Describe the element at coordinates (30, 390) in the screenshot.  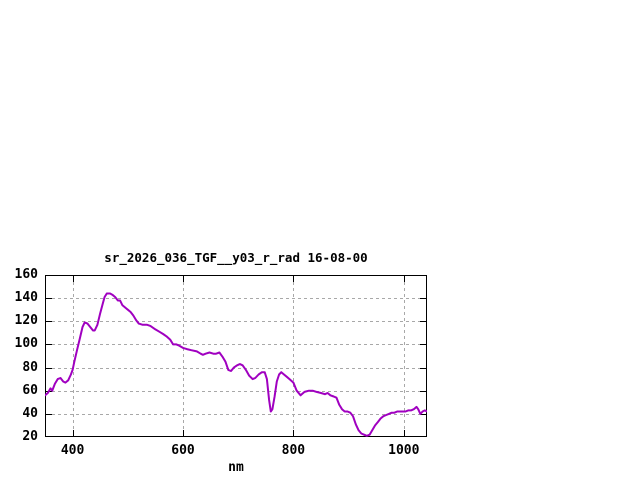
I see `y-tick-label: 60` at that location.